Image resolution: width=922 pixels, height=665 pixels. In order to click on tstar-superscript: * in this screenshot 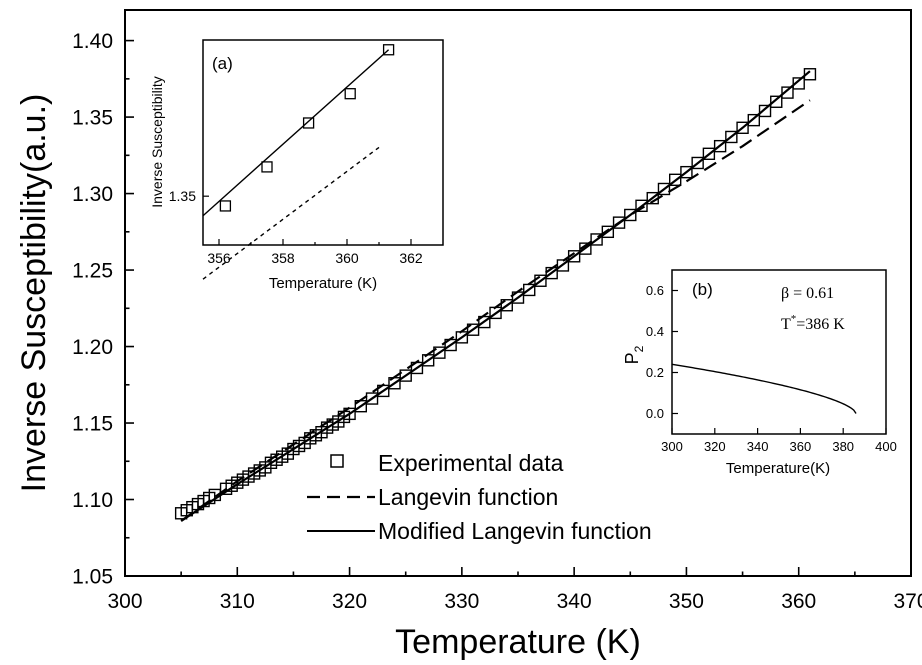, I will do `click(794, 319)`.